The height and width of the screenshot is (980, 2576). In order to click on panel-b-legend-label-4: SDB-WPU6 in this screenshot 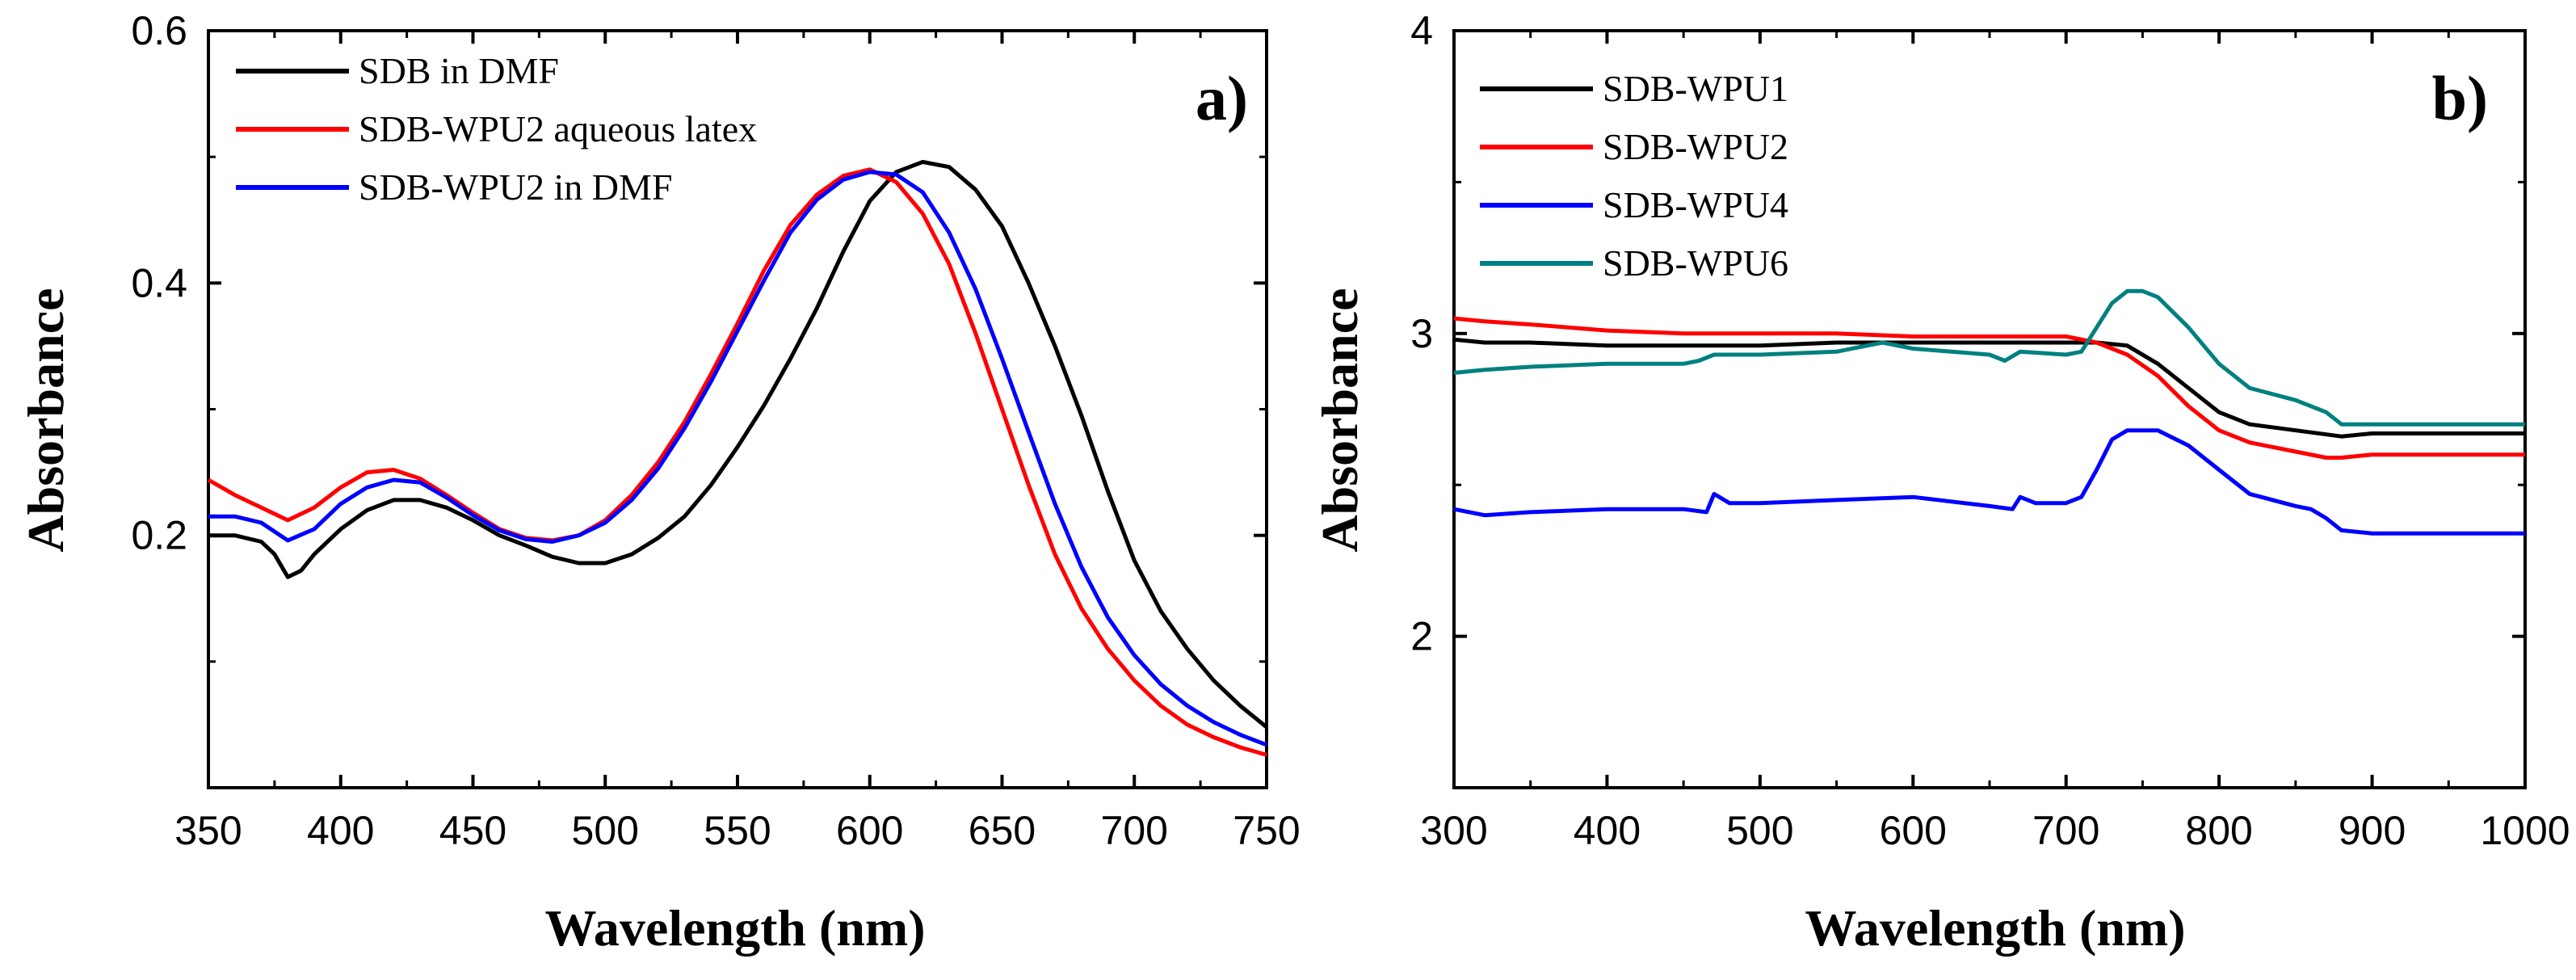, I will do `click(1696, 263)`.